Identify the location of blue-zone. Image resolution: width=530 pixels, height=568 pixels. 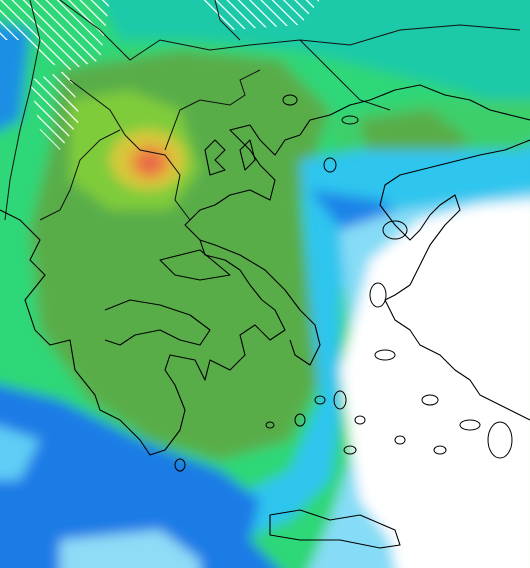
(15, 77).